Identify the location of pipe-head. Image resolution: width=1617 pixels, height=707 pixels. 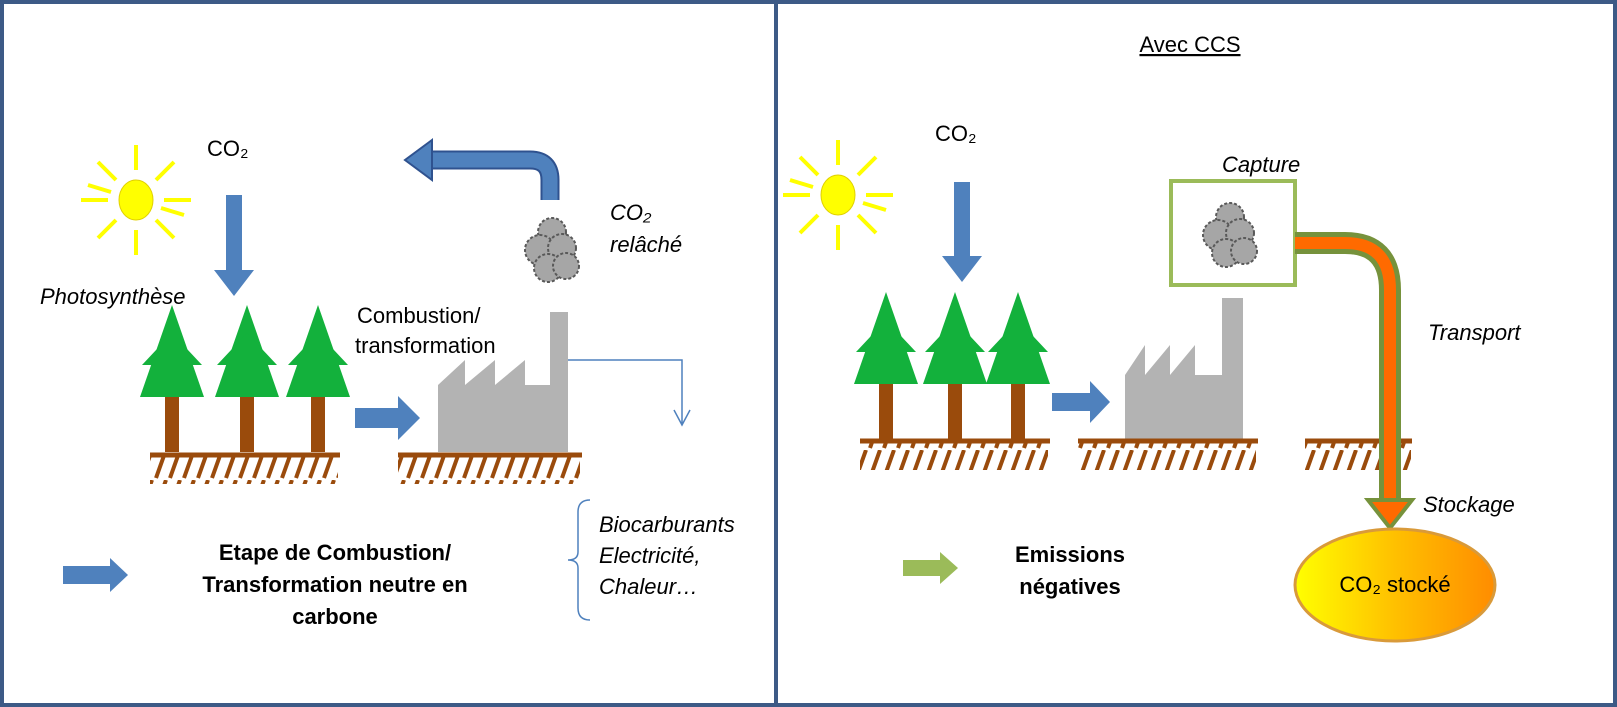
(1390, 515).